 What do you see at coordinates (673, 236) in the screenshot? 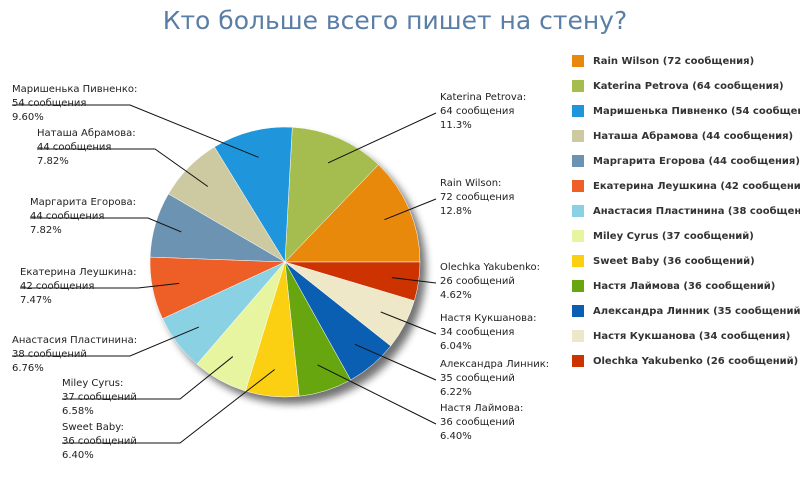
I see `legend-label: Miley Cyrus (37 сообщений)` at bounding box center [673, 236].